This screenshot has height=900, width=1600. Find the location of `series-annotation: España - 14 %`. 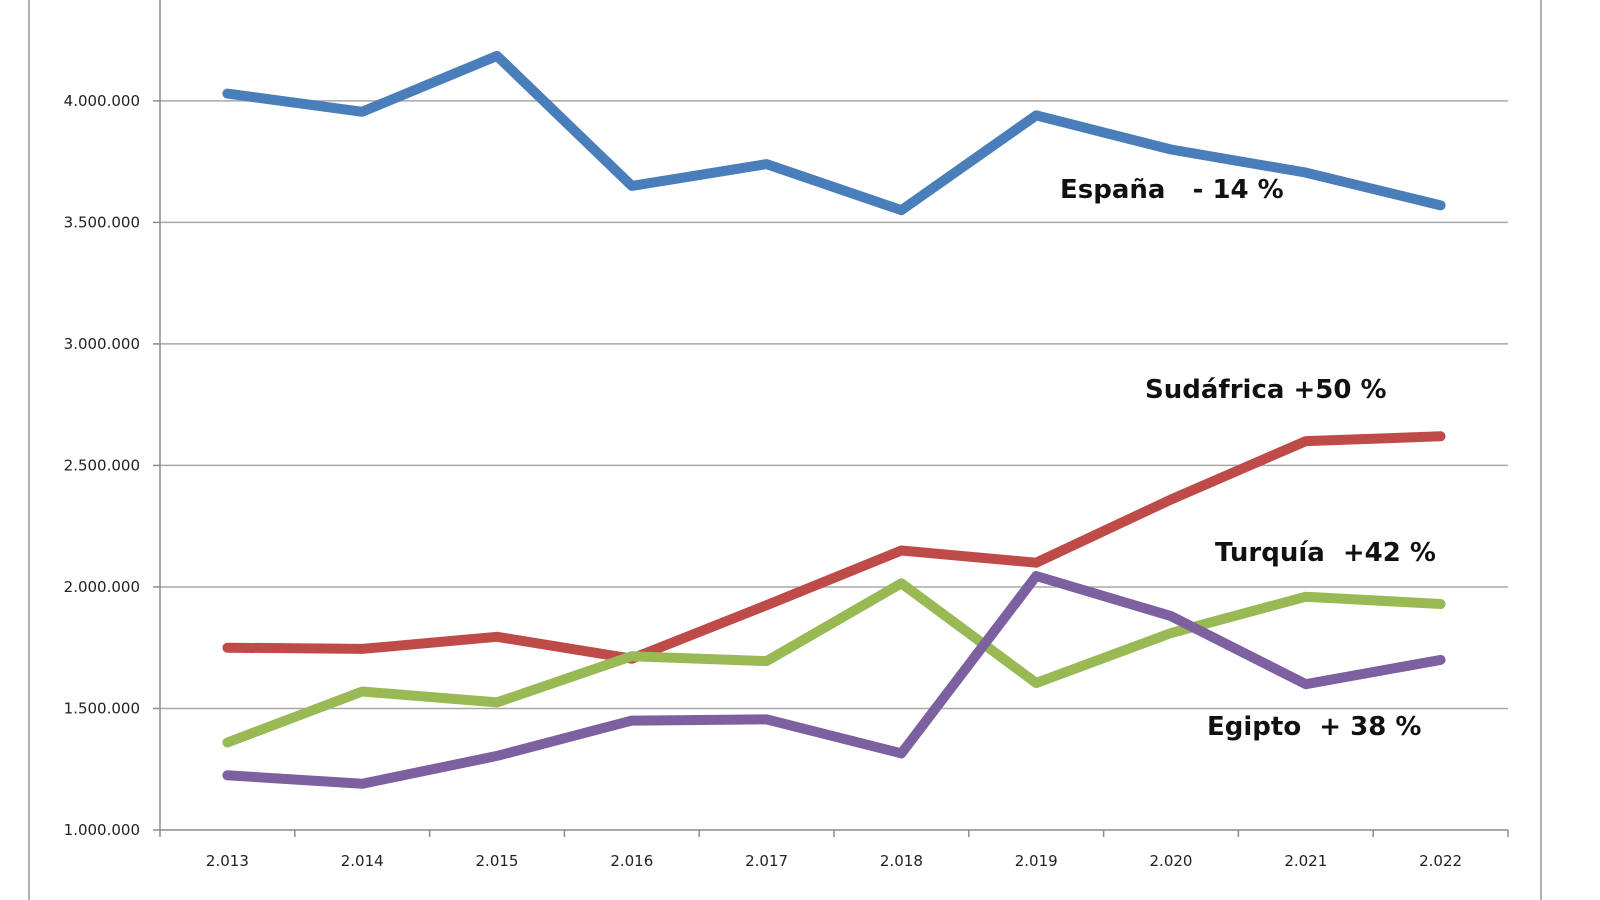

series-annotation: España - 14 % is located at coordinates (1172, 190).